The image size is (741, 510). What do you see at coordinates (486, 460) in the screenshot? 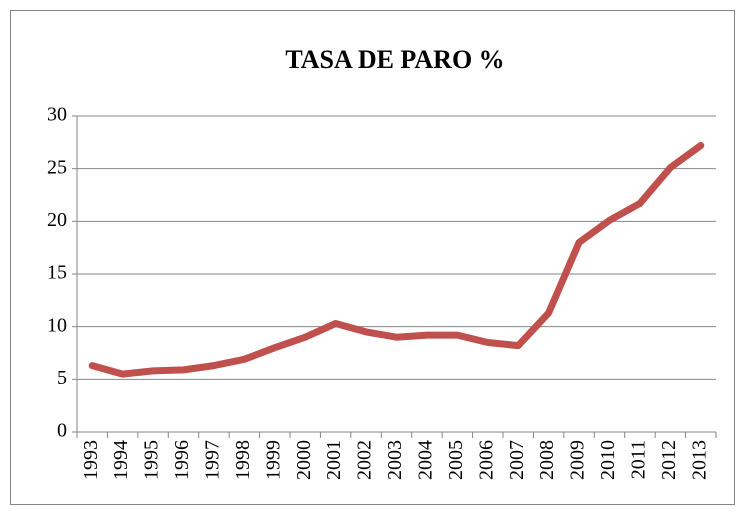
I see `x-tick-label: 2006` at bounding box center [486, 460].